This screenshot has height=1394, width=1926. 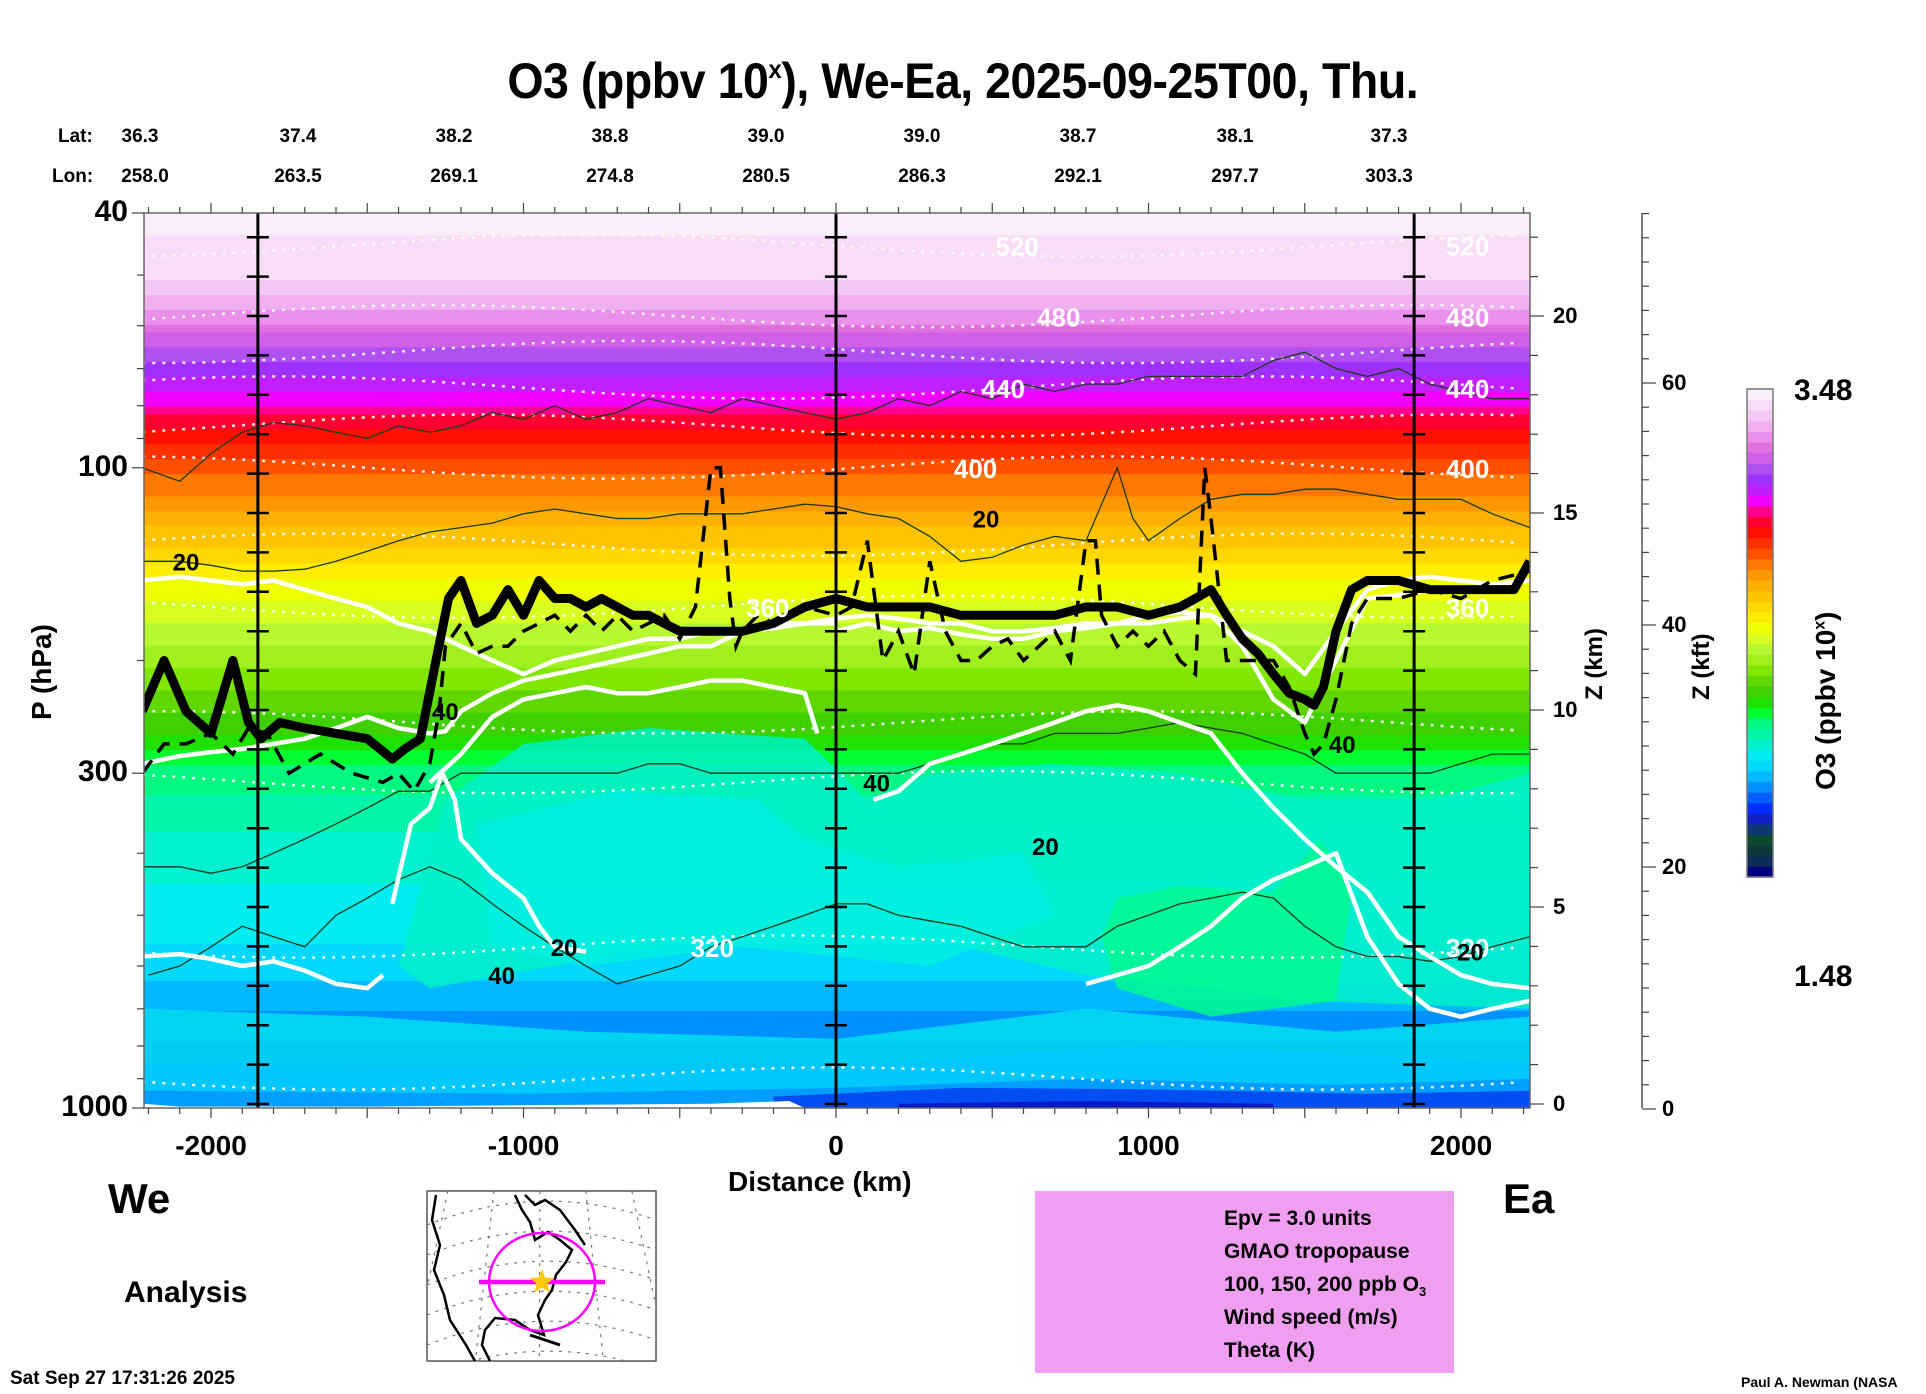 What do you see at coordinates (545, 1340) in the screenshot?
I see `map-caribbean` at bounding box center [545, 1340].